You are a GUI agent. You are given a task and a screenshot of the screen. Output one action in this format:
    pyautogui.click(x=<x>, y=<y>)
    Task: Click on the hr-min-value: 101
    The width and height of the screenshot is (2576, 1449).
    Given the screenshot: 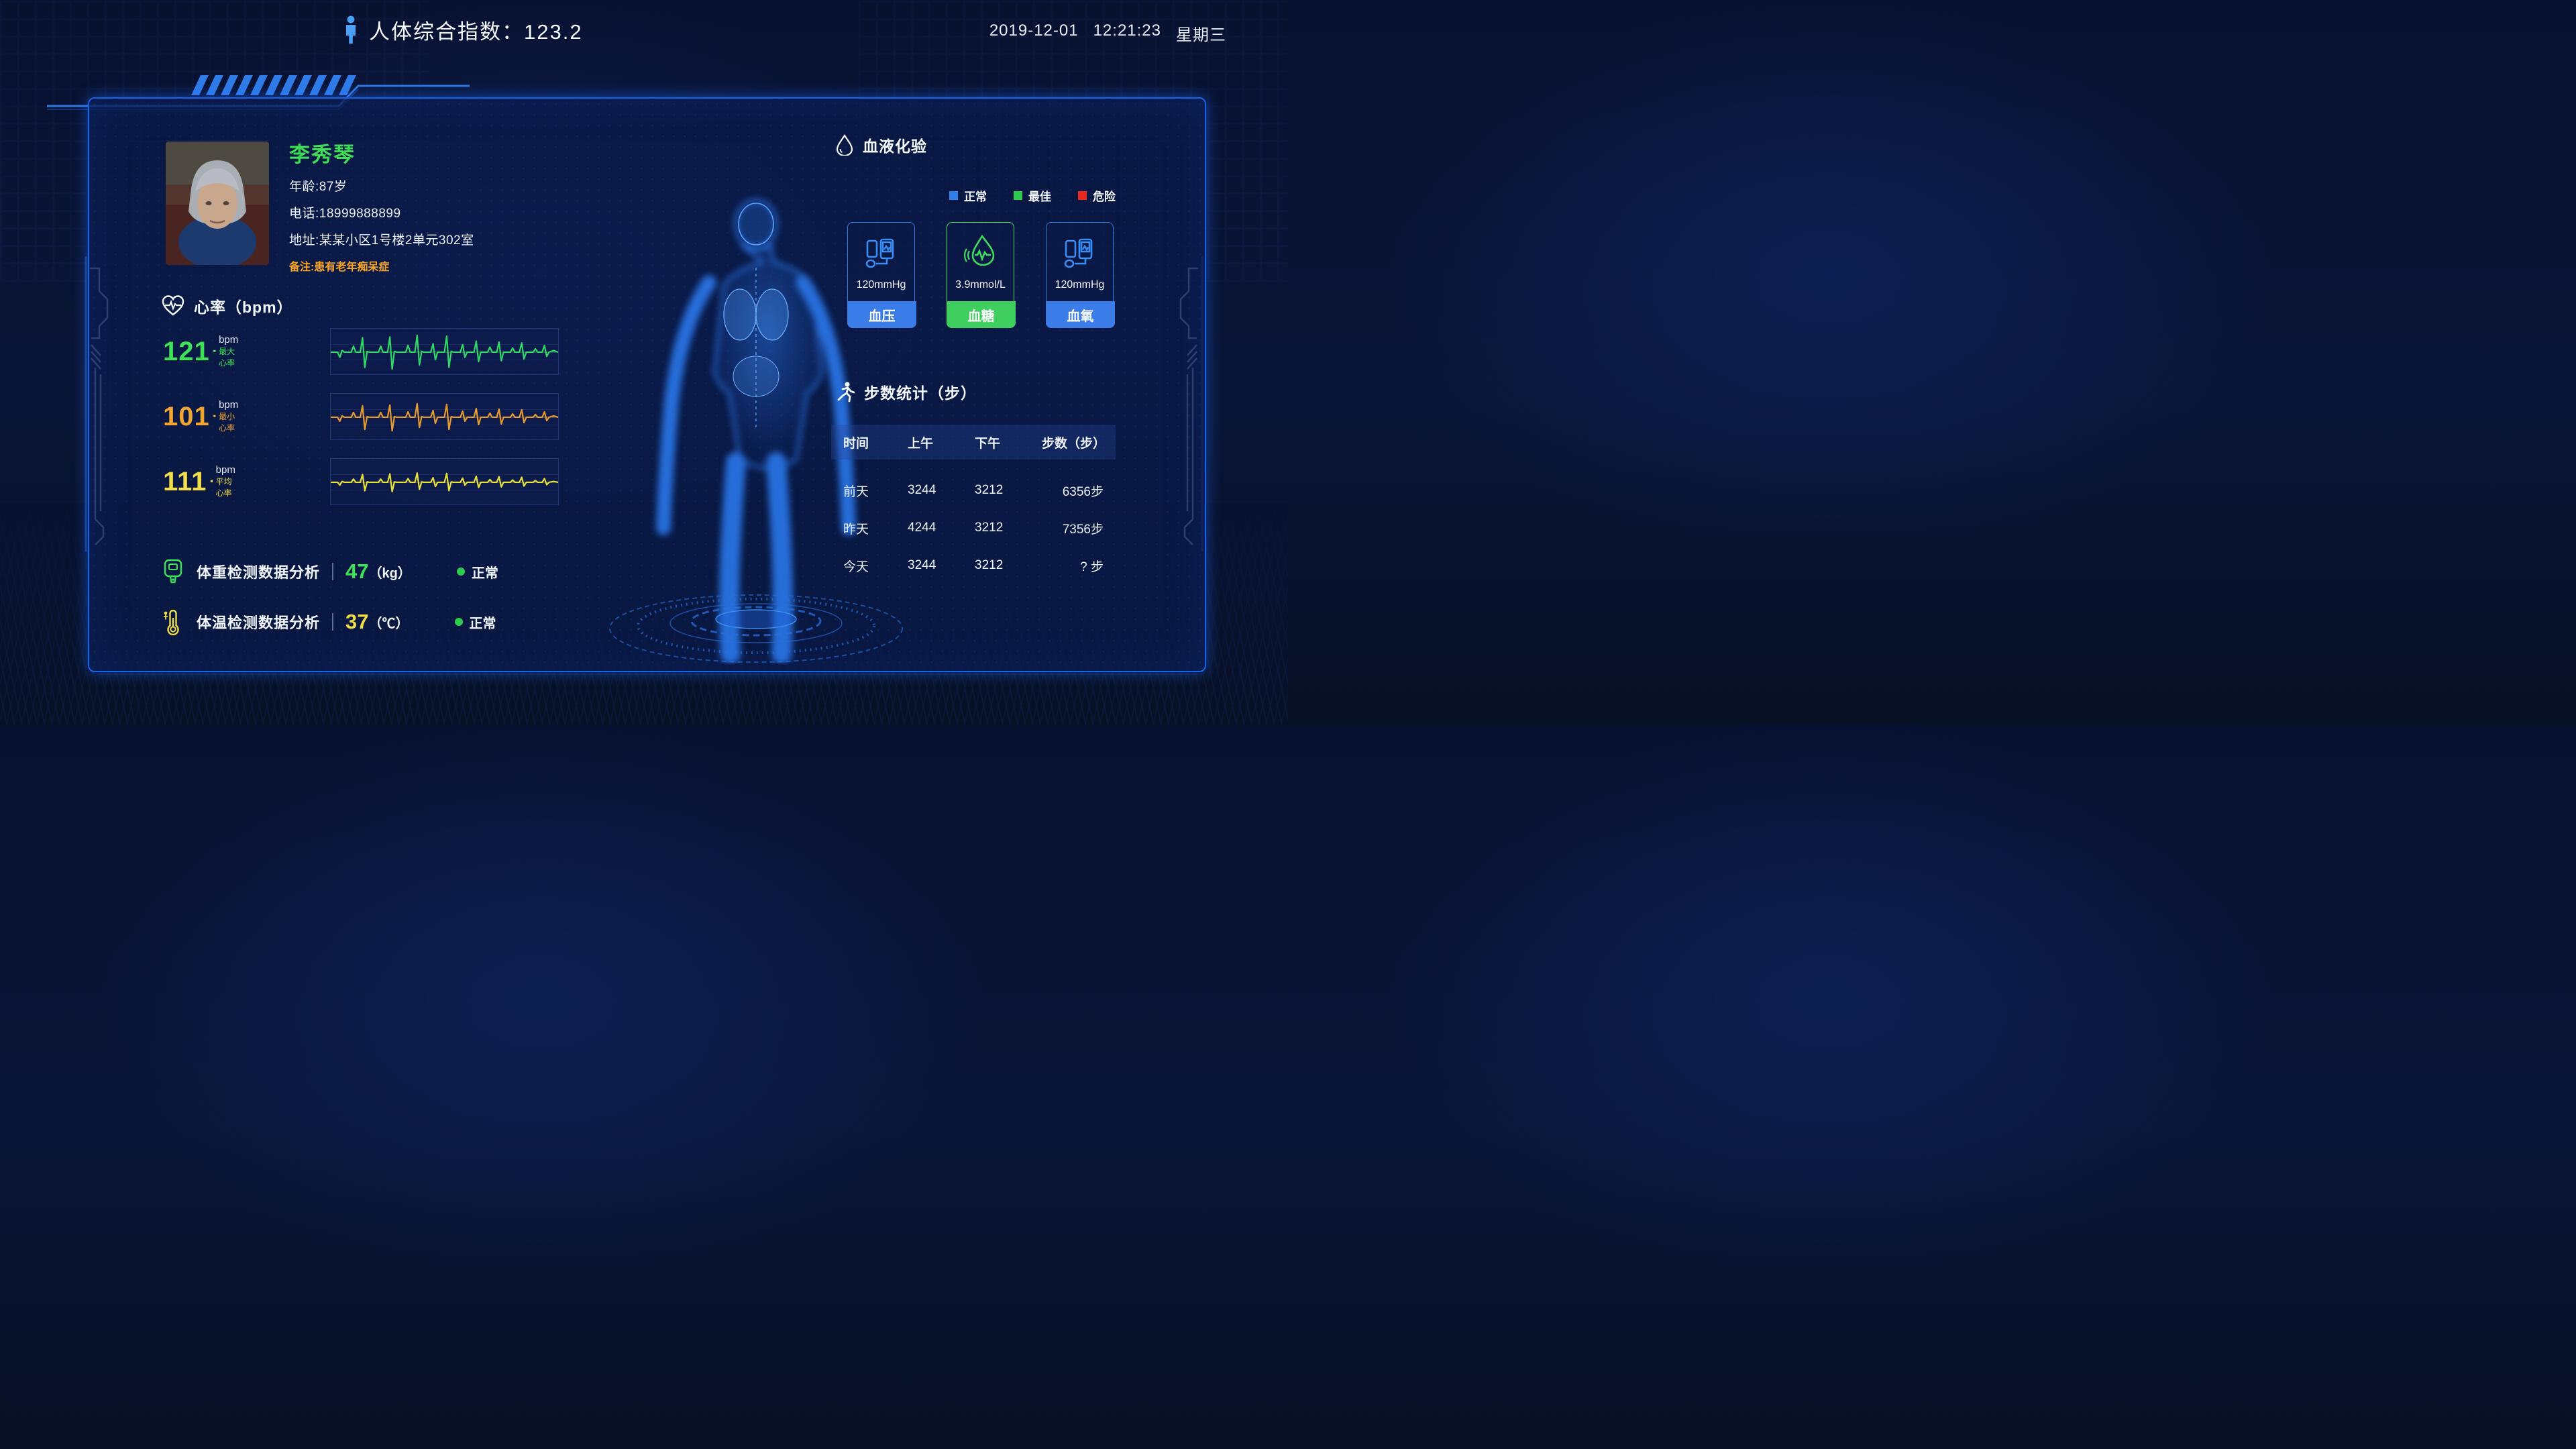 What is the action you would take?
    pyautogui.click(x=186, y=416)
    